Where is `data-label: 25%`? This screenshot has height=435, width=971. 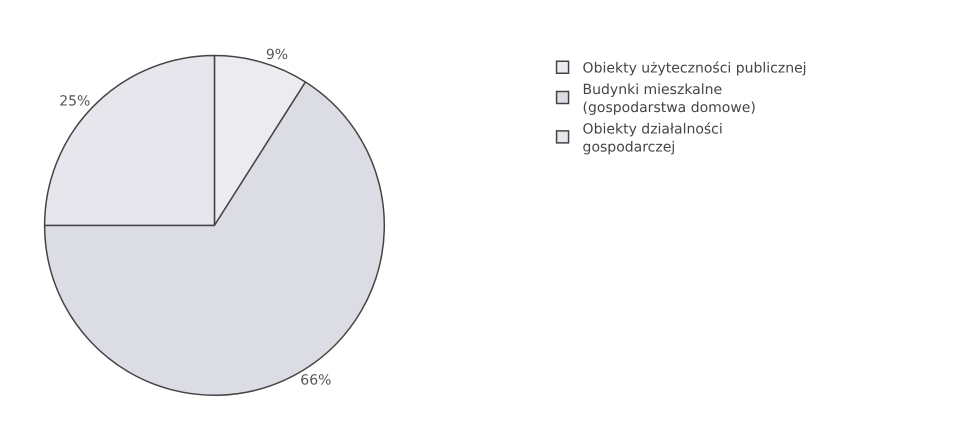
data-label: 25% is located at coordinates (74, 101).